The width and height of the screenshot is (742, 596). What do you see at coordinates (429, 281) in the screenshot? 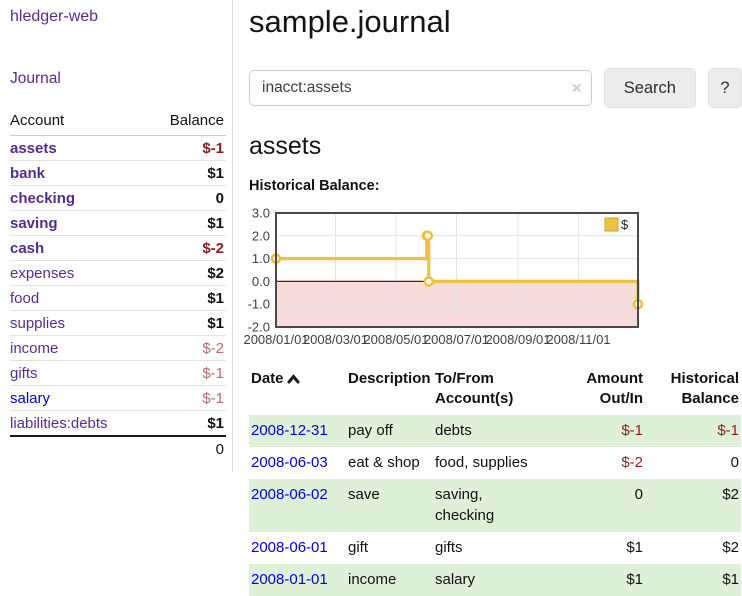
I see `data-point-marker` at bounding box center [429, 281].